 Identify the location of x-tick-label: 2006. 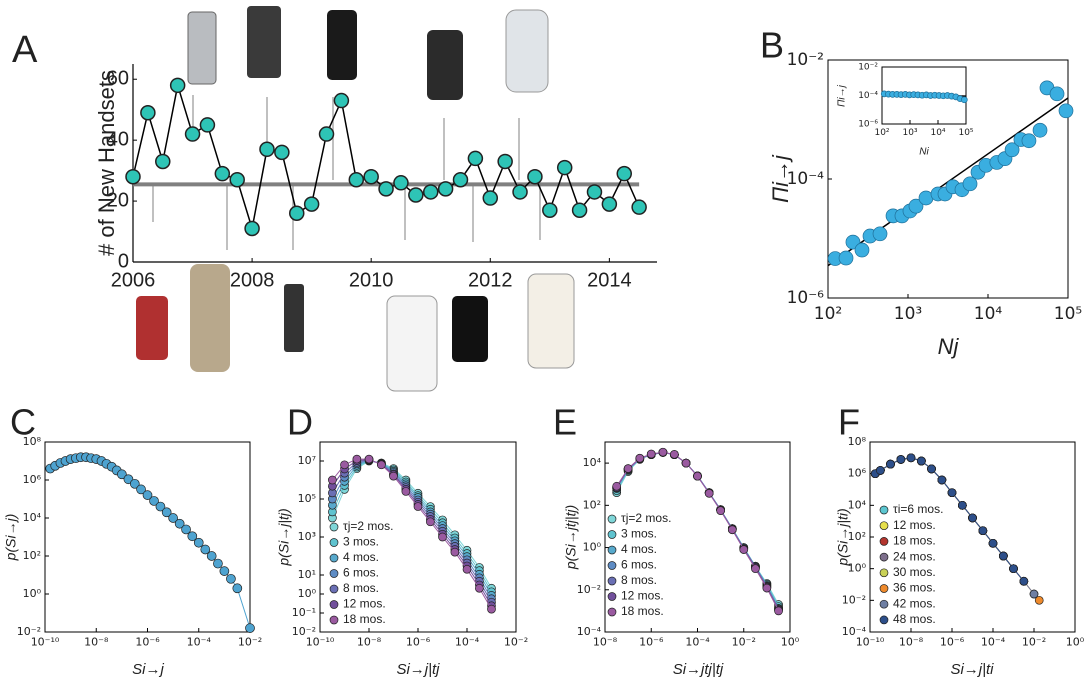
(133, 280).